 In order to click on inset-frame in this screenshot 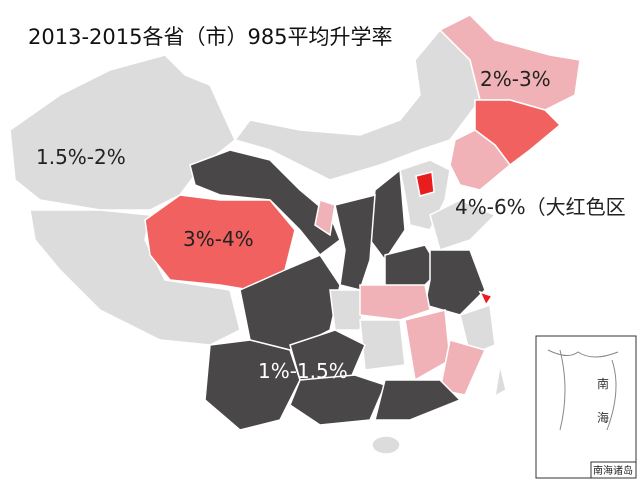, I will do `click(586, 407)`.